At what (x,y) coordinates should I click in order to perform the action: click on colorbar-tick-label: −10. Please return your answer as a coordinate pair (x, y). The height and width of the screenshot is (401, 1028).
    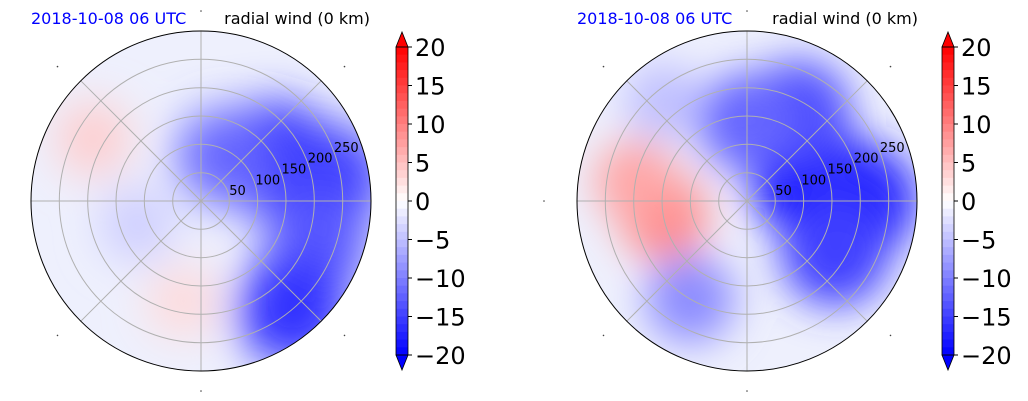
    Looking at the image, I should click on (440, 279).